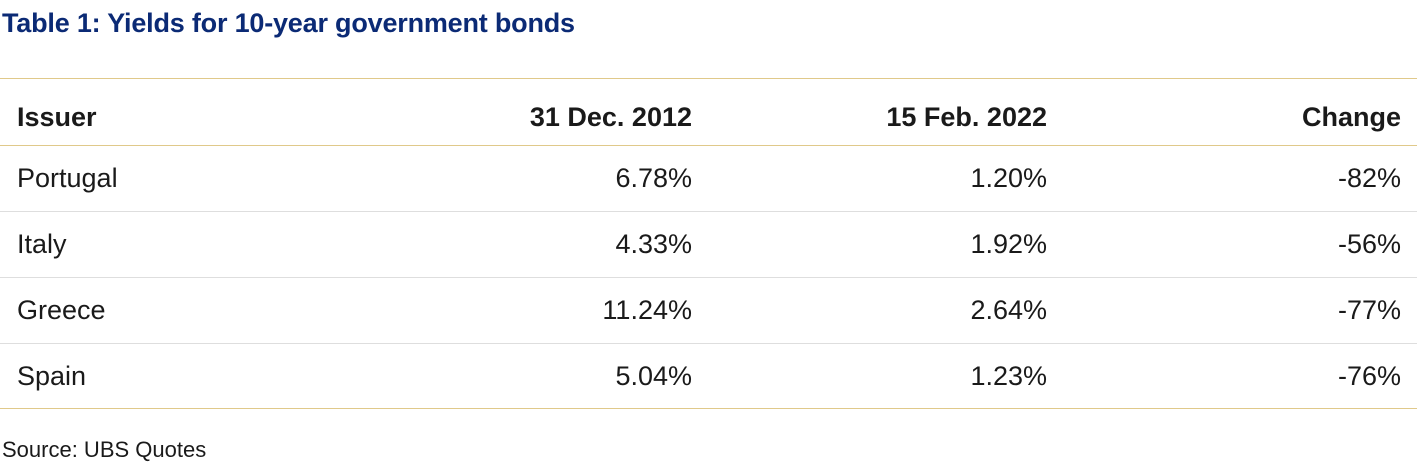  What do you see at coordinates (67, 178) in the screenshot?
I see `issuer-cell: Portugal` at bounding box center [67, 178].